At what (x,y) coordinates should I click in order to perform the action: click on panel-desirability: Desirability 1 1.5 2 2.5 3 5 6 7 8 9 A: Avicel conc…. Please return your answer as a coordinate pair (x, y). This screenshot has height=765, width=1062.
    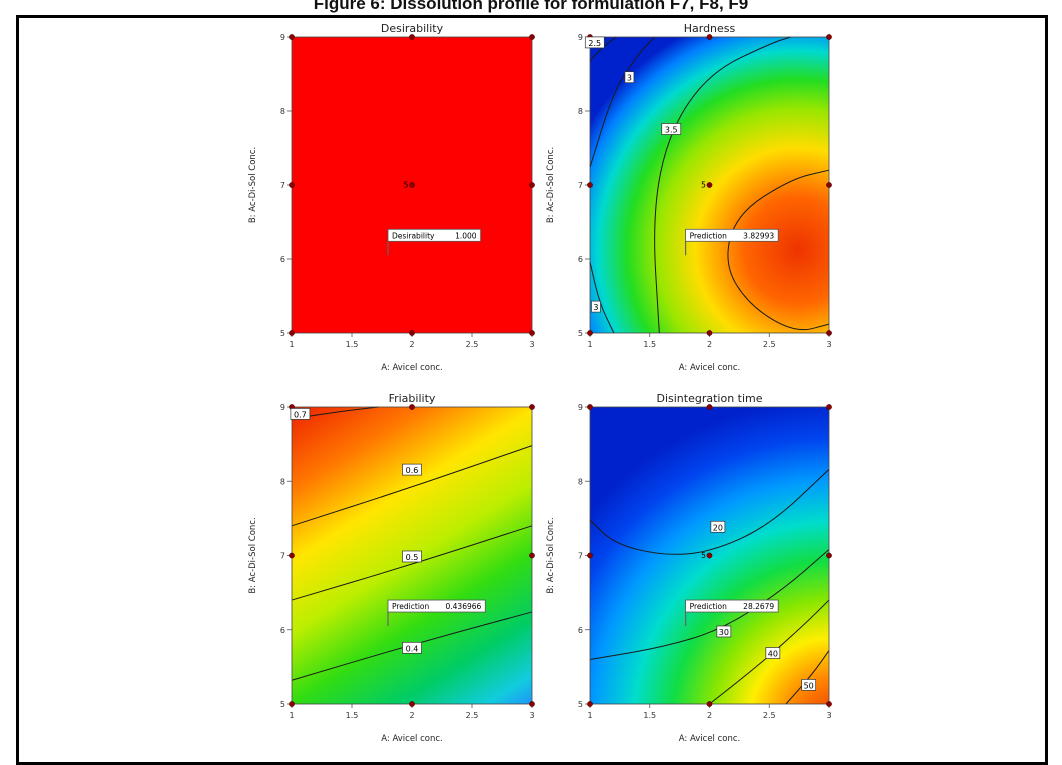
    Looking at the image, I should click on (391, 197).